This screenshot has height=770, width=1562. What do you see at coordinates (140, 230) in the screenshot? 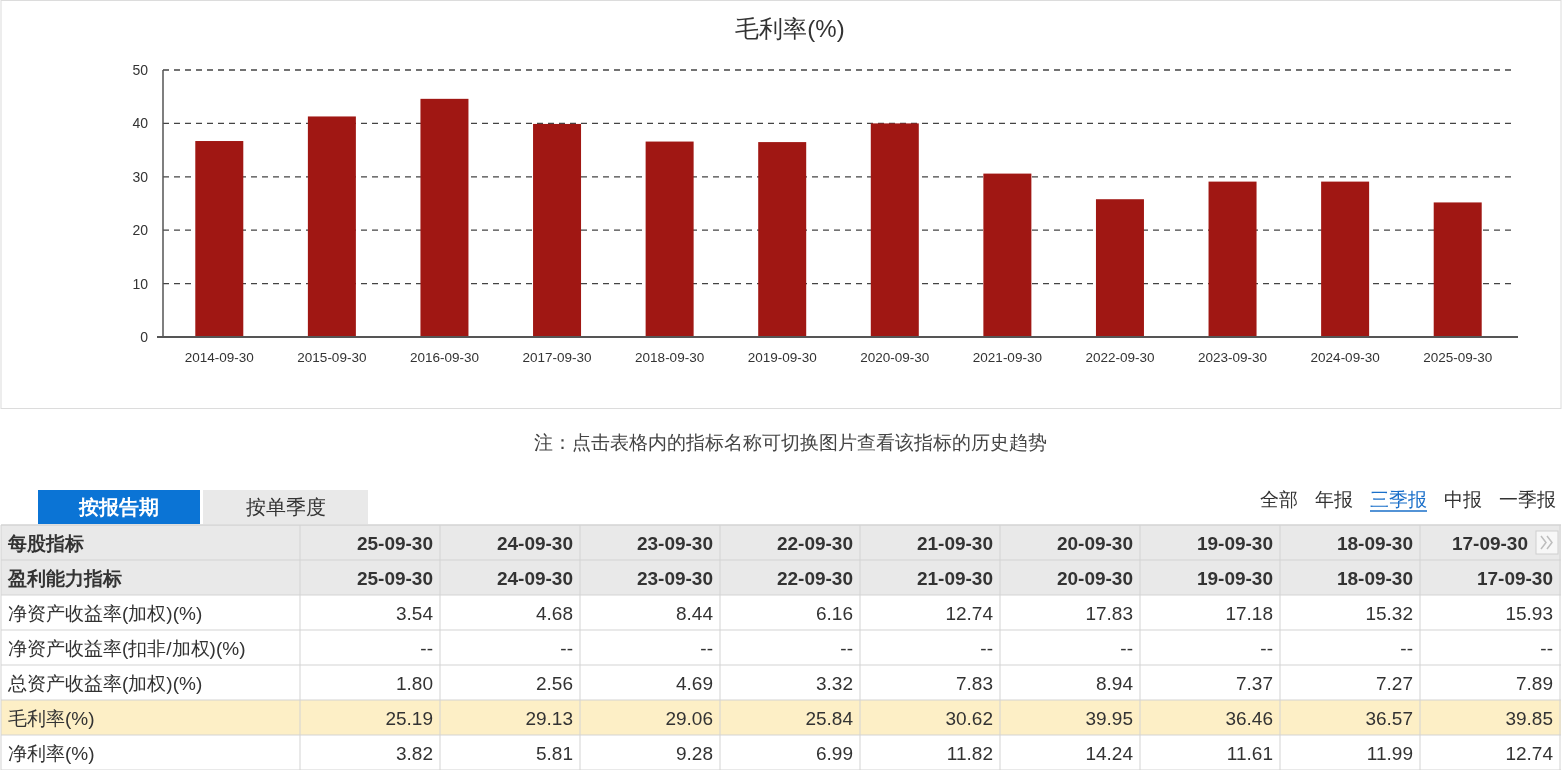
I see `y-tick-label: 20` at bounding box center [140, 230].